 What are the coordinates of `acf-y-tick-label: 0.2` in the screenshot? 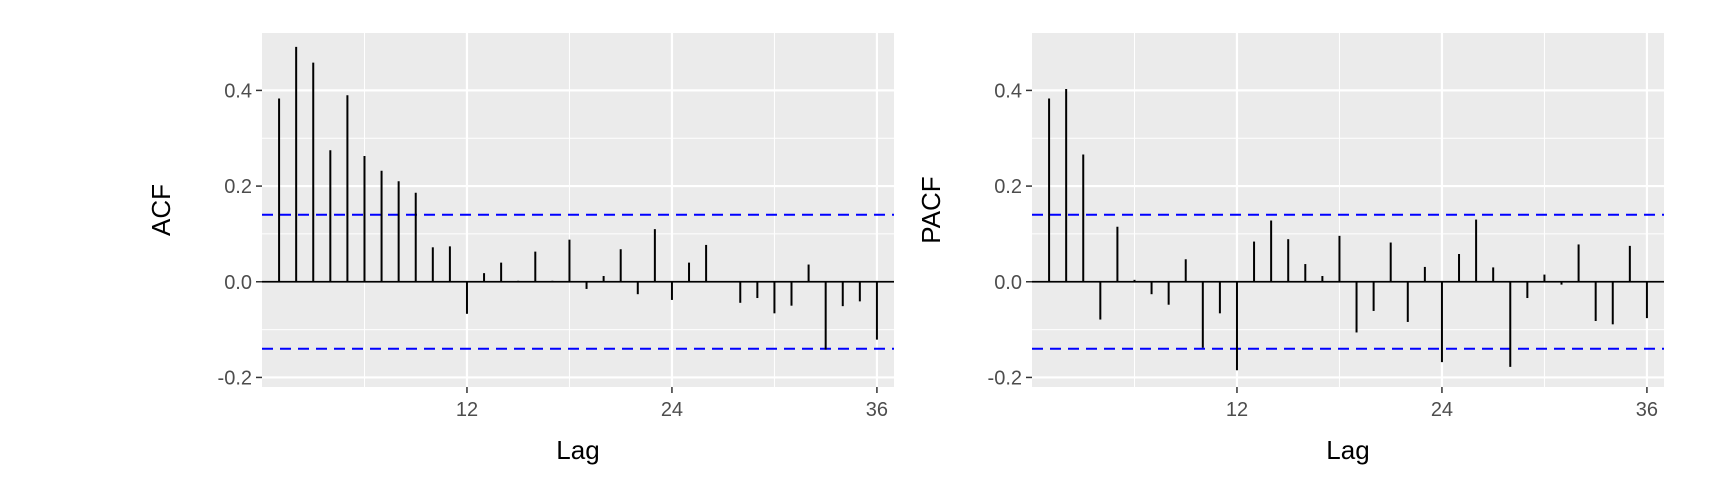 It's located at (238, 187).